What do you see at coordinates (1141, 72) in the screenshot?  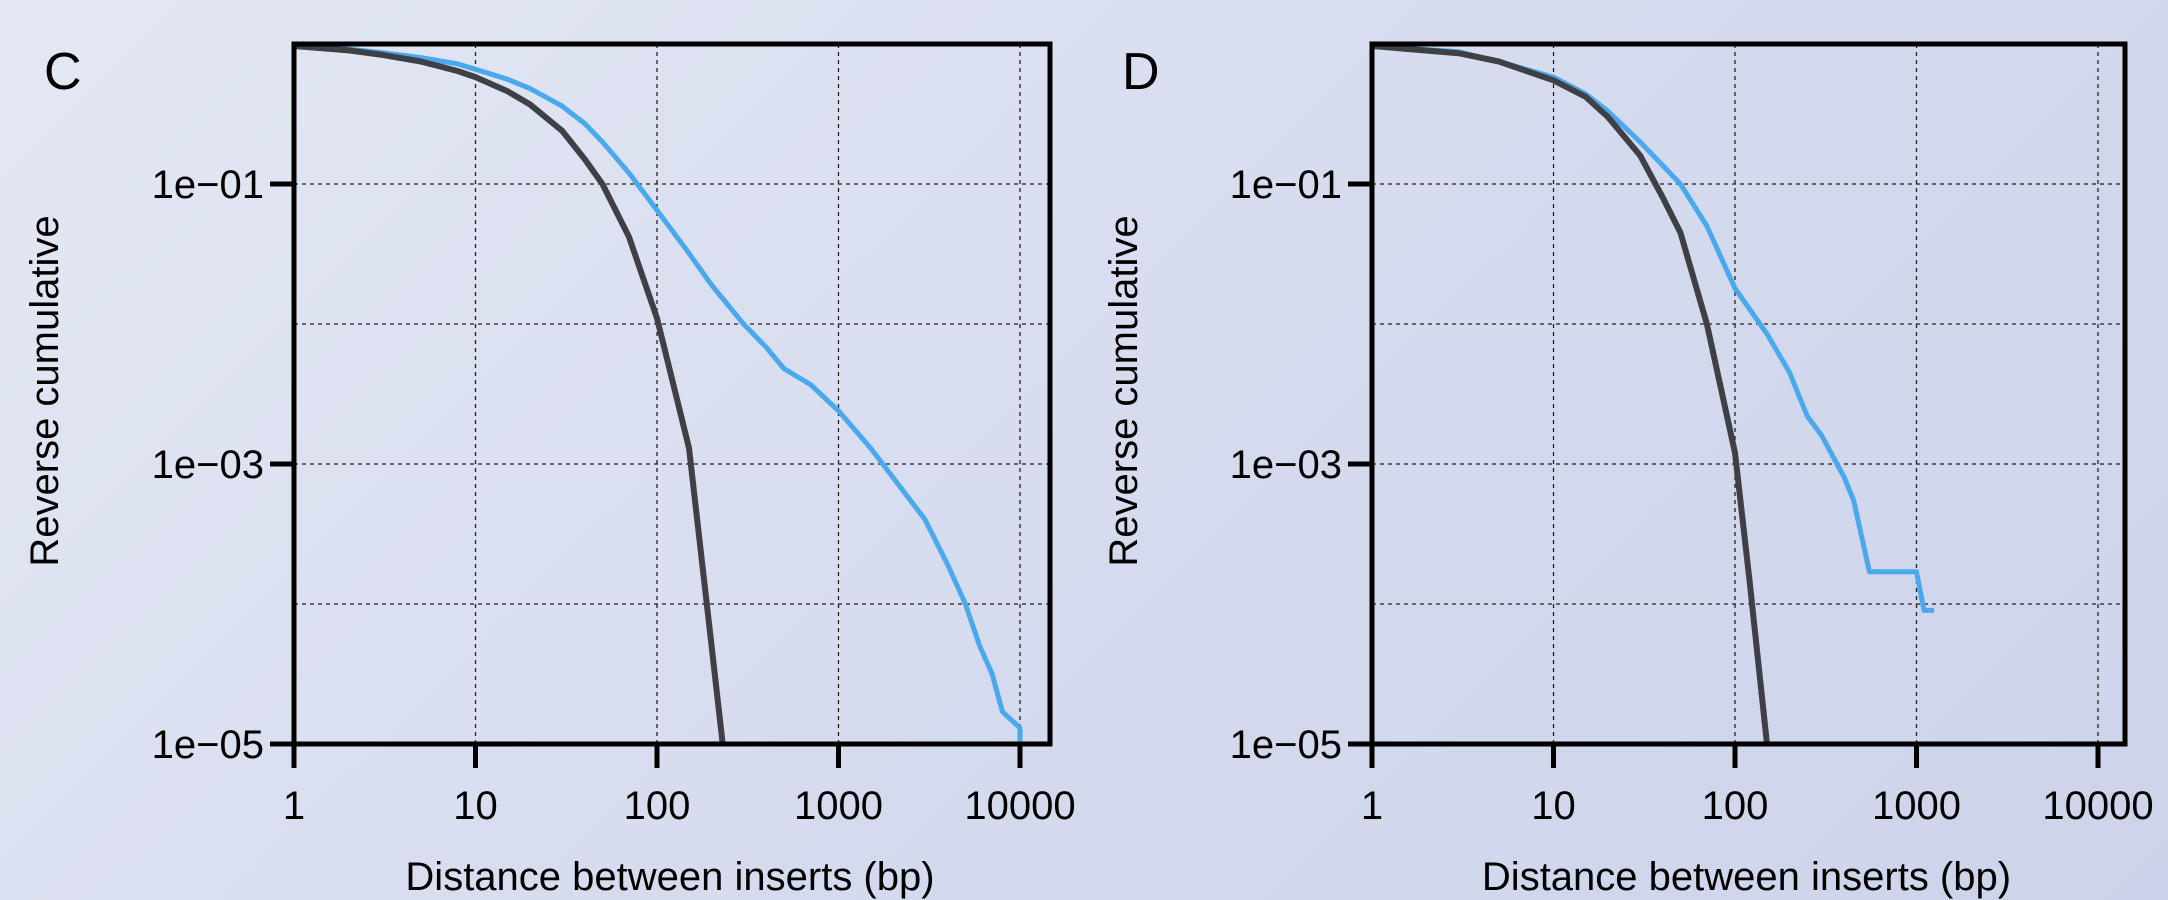 I see `panel-letter: D` at bounding box center [1141, 72].